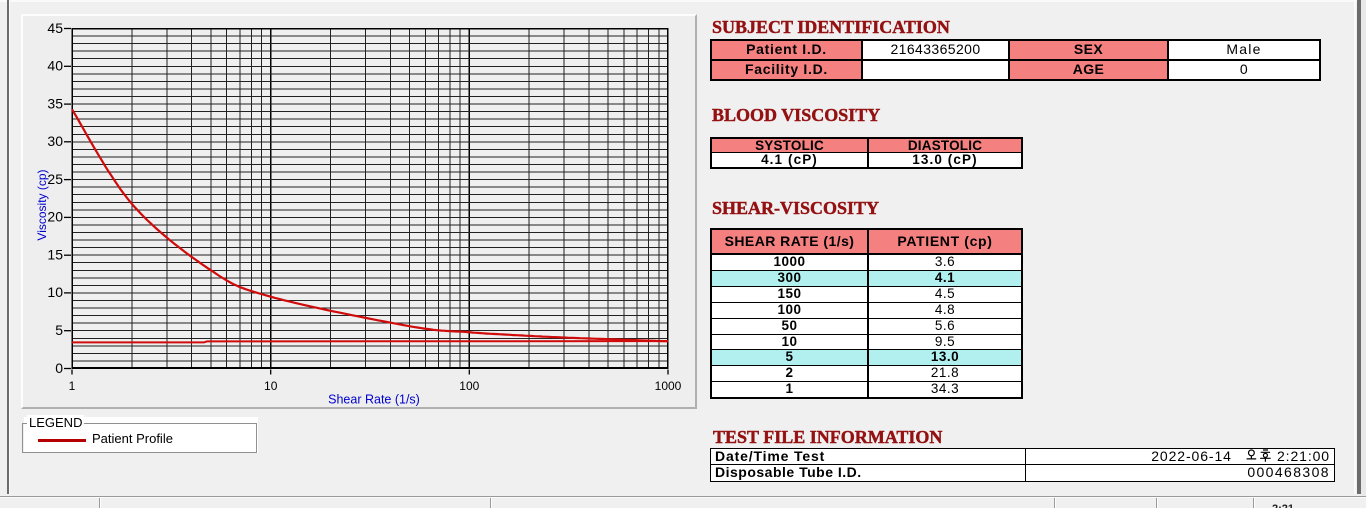 The width and height of the screenshot is (1366, 508). What do you see at coordinates (668, 386) in the screenshot?
I see `svg-text: 1000` at bounding box center [668, 386].